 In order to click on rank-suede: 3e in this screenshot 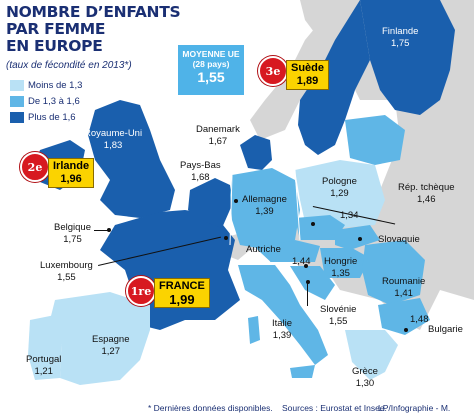, I will do `click(273, 71)`.